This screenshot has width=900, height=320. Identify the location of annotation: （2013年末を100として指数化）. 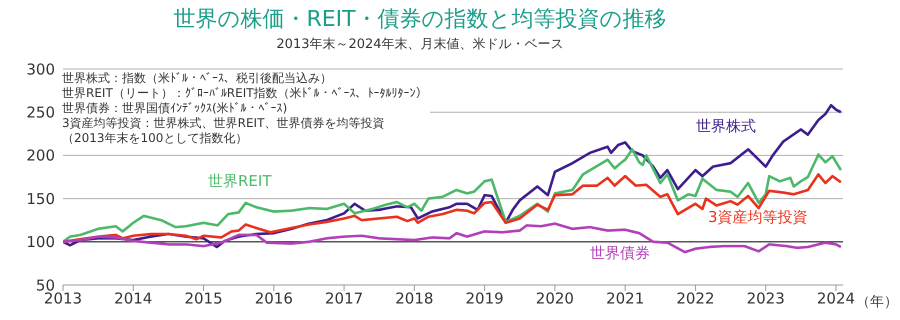
(155, 138).